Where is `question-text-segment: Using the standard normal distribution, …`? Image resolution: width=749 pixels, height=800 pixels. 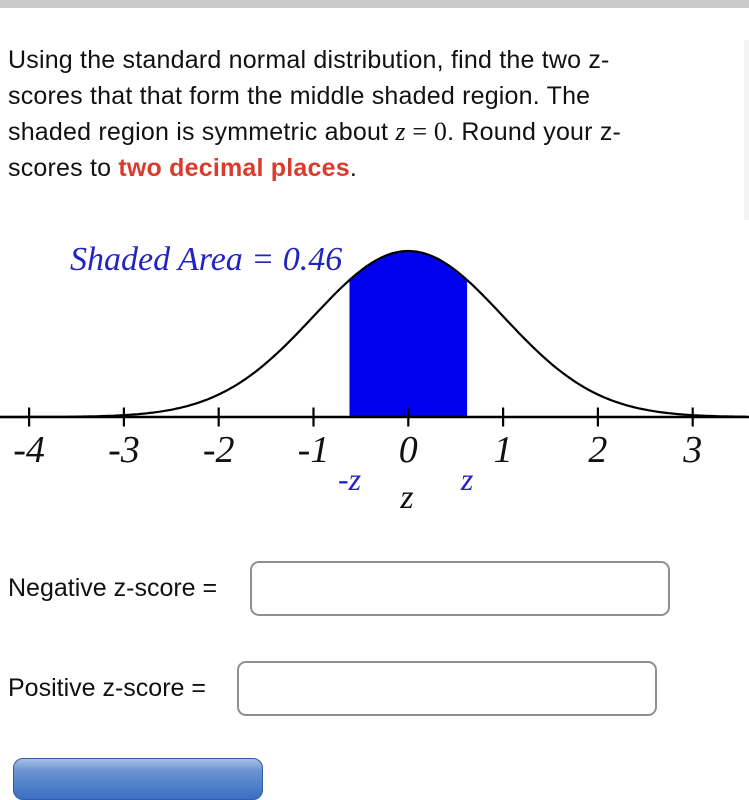 question-text-segment: Using the standard normal distribution, … is located at coordinates (309, 60).